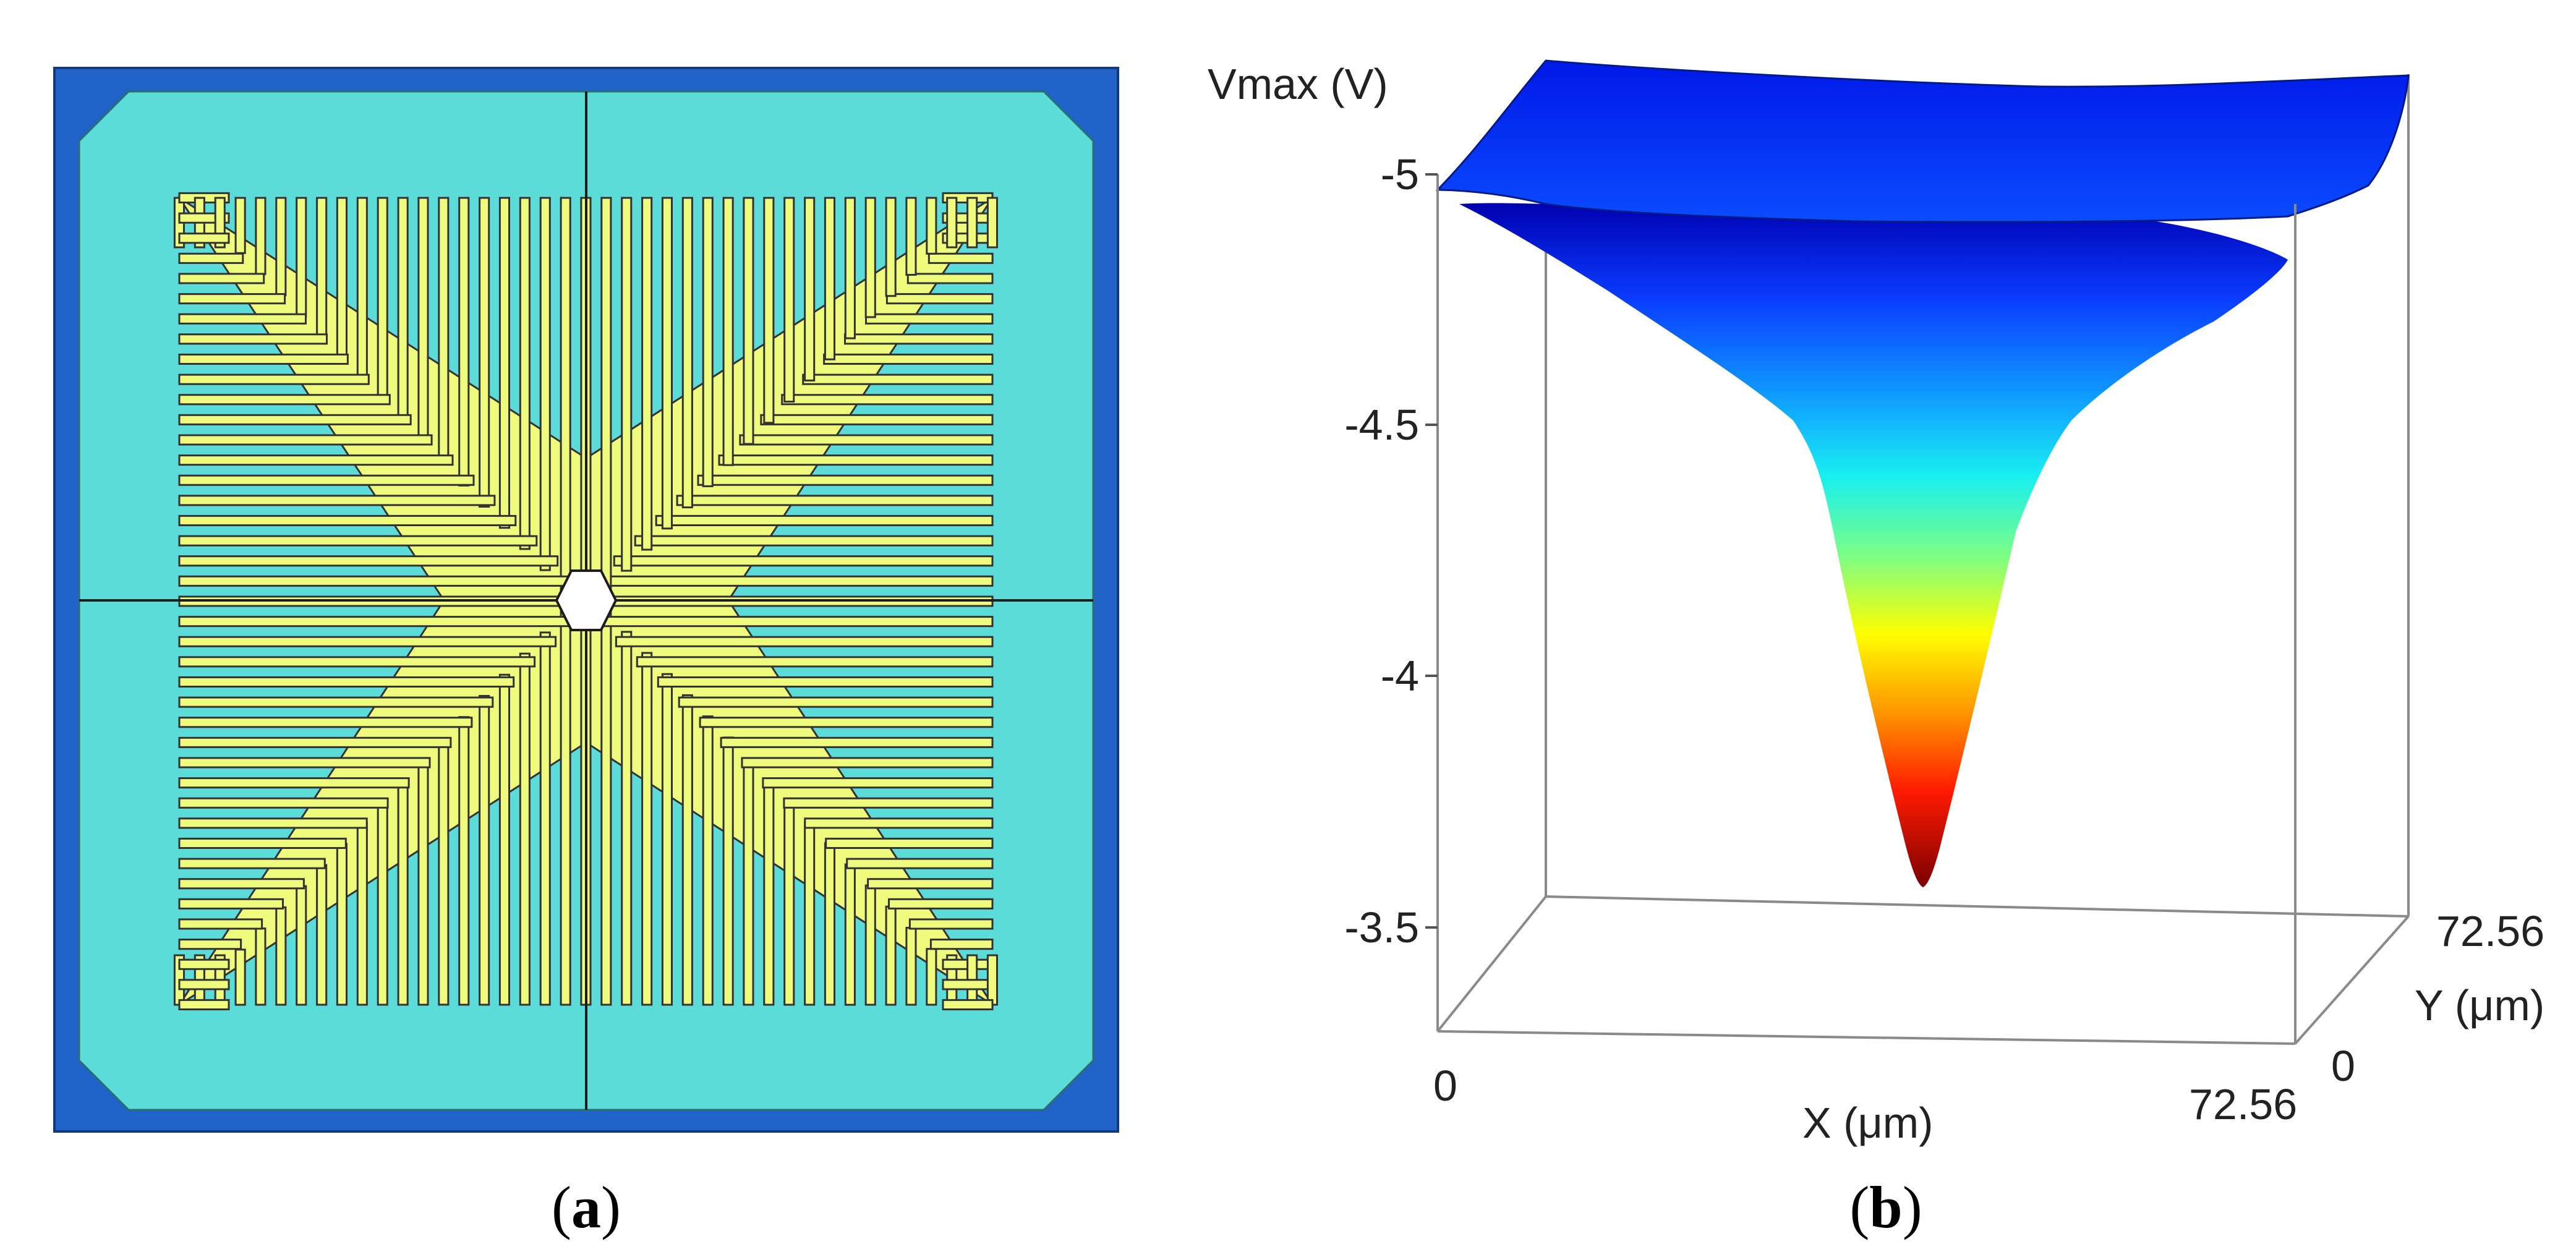 The image size is (2576, 1257). What do you see at coordinates (2243, 1104) in the screenshot?
I see `x-tick-label: 72.56` at bounding box center [2243, 1104].